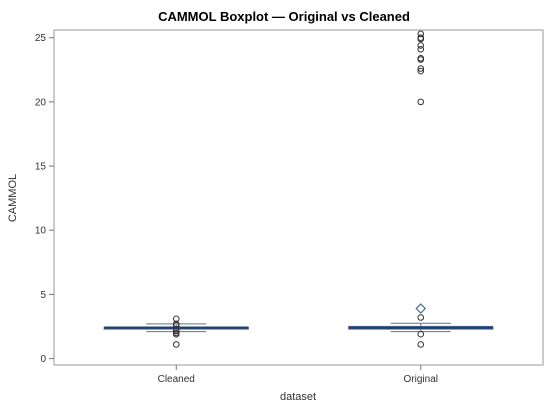 This screenshot has height=409, width=549. I want to click on mean-marker, so click(421, 308).